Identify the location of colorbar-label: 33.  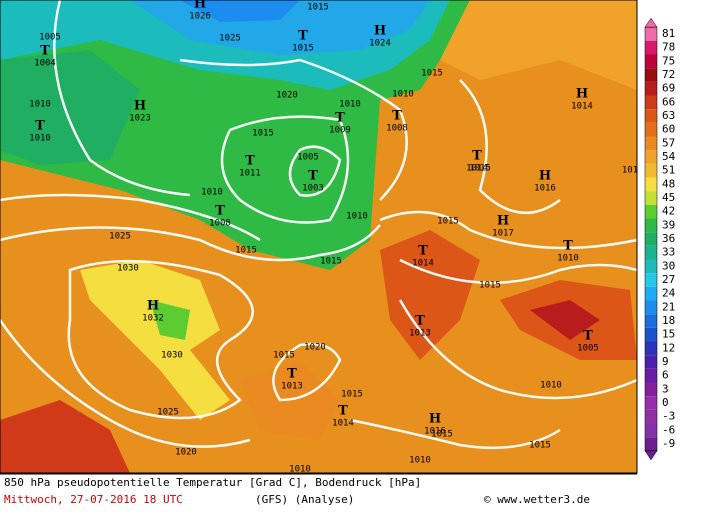
(668, 252).